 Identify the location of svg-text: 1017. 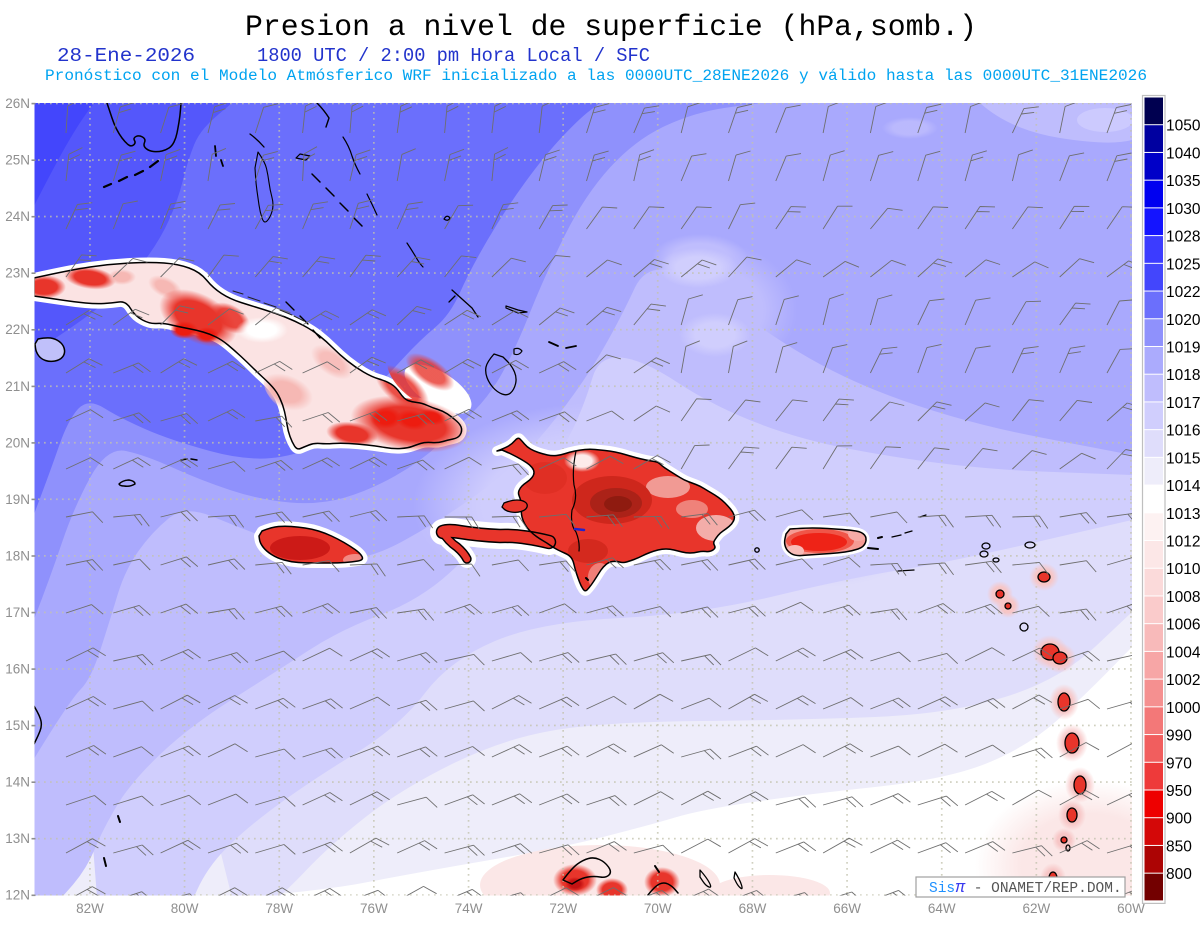
(1183, 403).